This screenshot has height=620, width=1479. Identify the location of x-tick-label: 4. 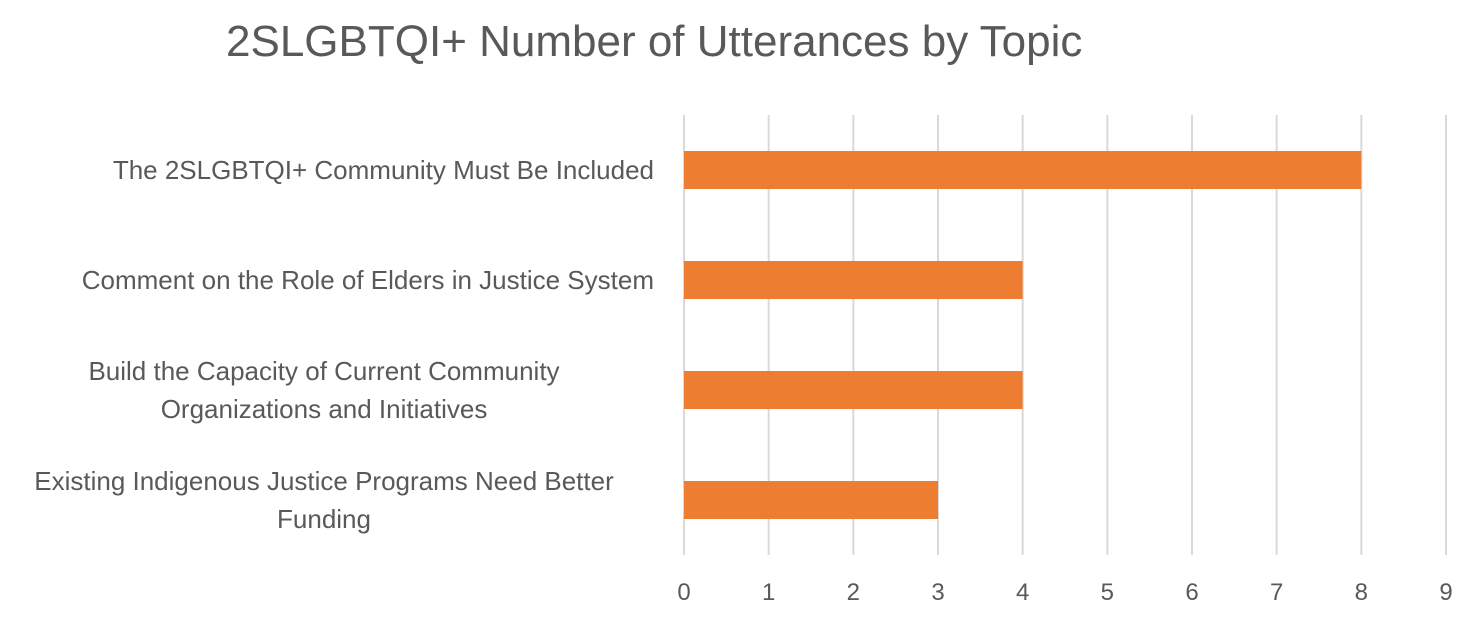
(1022, 592).